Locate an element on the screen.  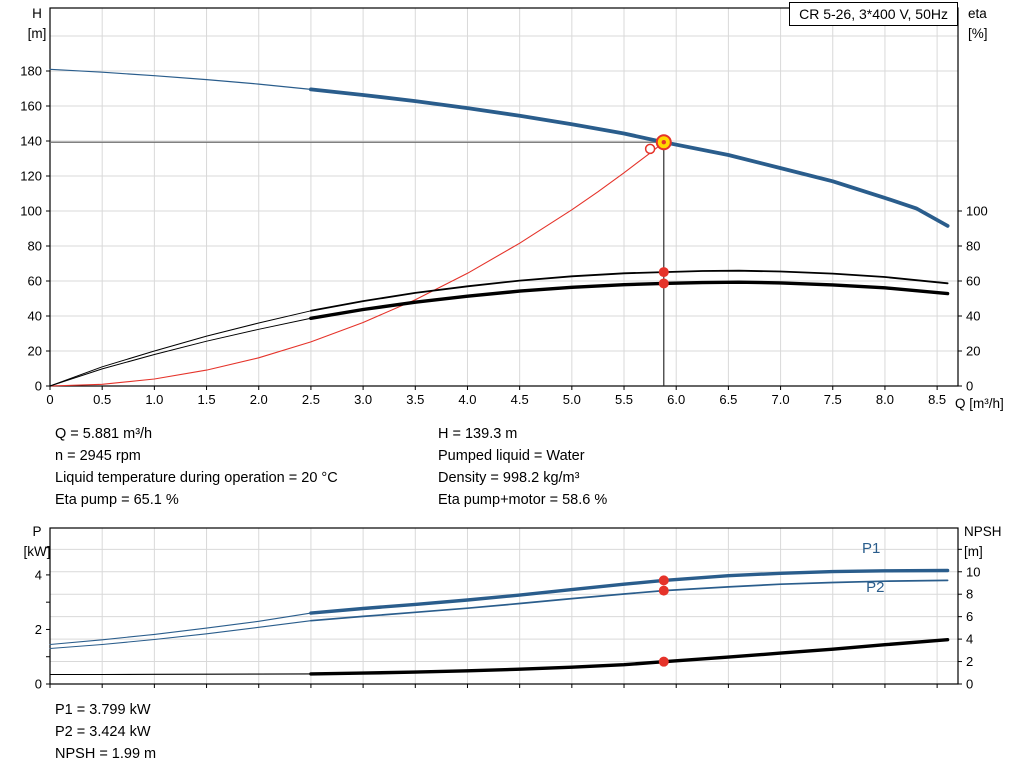
x-tick-label: 5.0 is located at coordinates (572, 399).